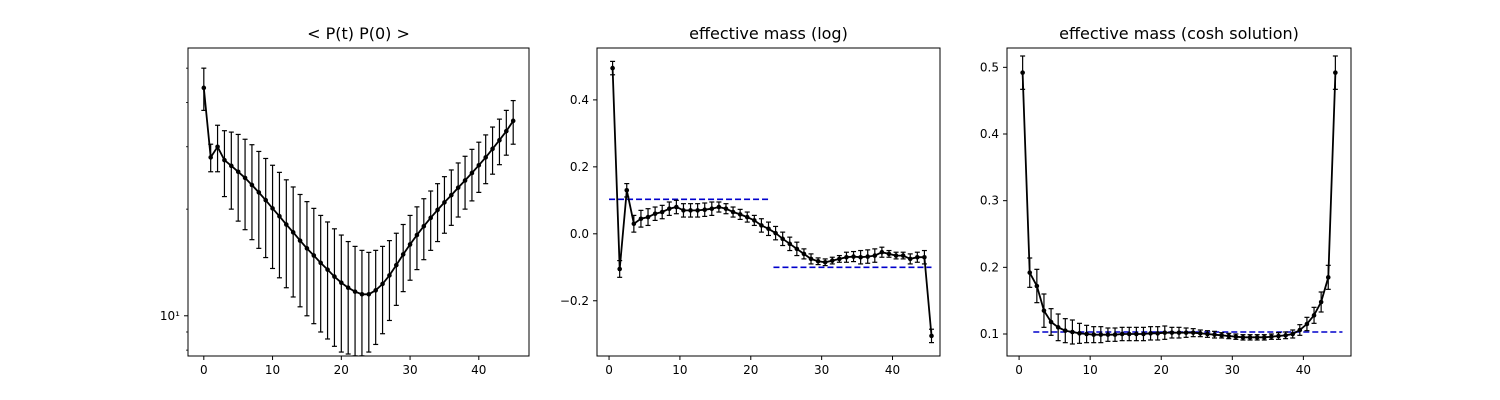  Describe the element at coordinates (989, 334) in the screenshot. I see `y-tick-label: 0.1` at that location.